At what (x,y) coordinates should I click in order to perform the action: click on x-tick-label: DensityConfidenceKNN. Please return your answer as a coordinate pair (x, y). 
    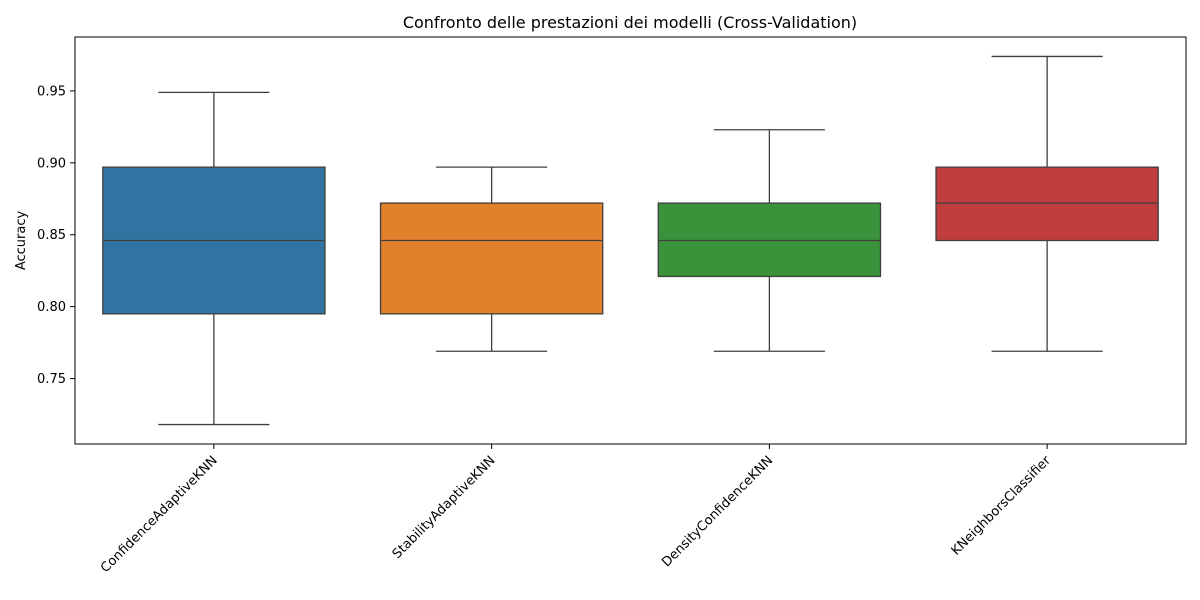
    Looking at the image, I should click on (717, 511).